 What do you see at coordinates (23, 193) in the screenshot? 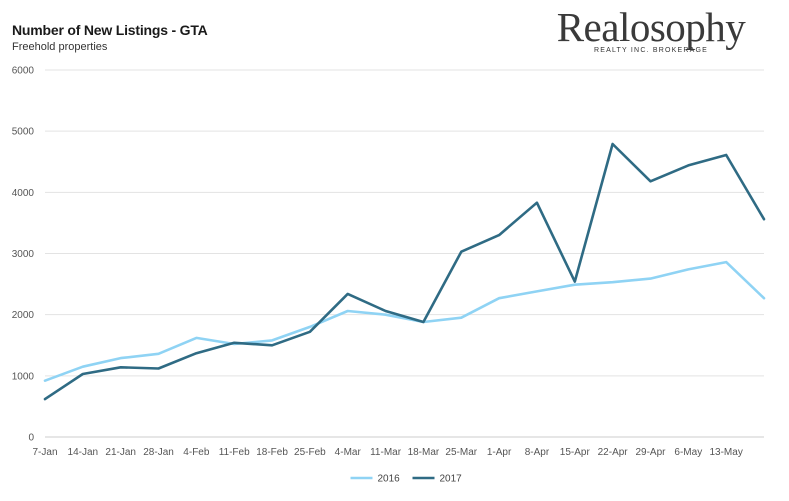
I see `y-tick-label: 4000` at bounding box center [23, 193].